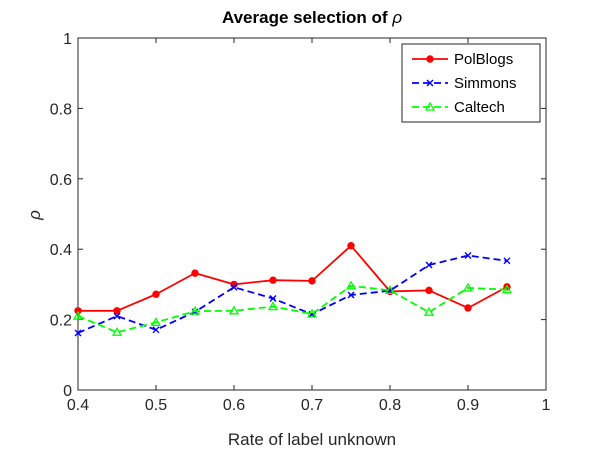 The image size is (598, 454). Describe the element at coordinates (61, 180) in the screenshot. I see `y-tick-label: 0.6` at that location.